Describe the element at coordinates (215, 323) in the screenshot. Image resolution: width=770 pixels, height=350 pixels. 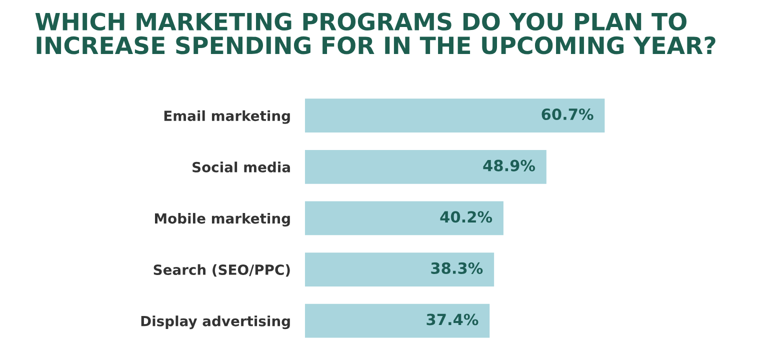
I see `y-tick-label: Display advertising` at that location.